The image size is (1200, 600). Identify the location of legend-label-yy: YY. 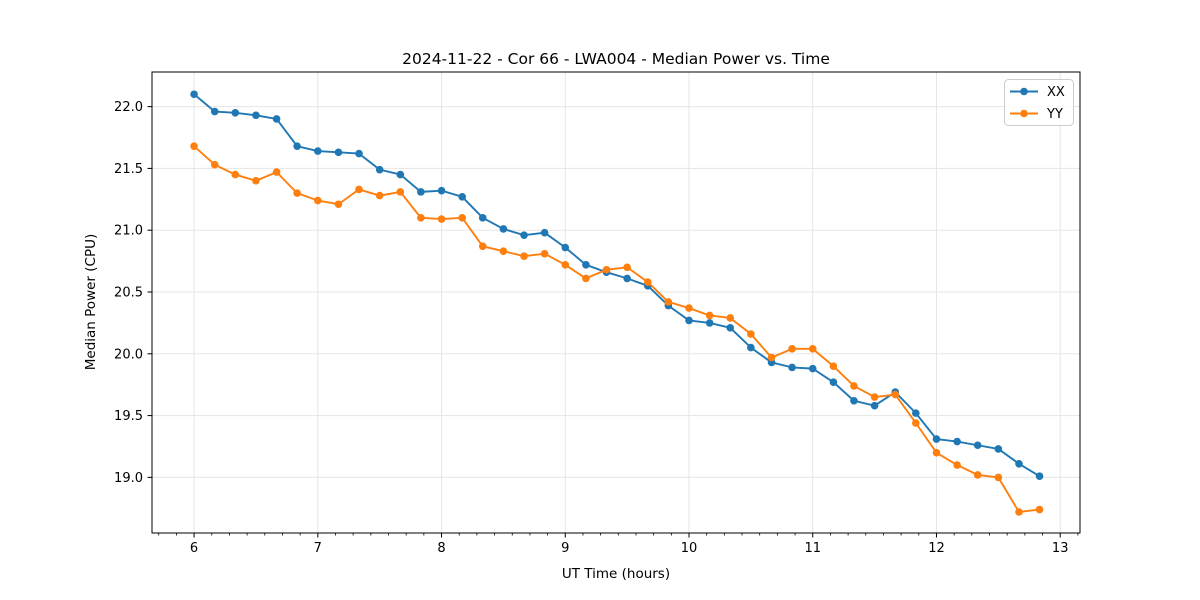
(1054, 114).